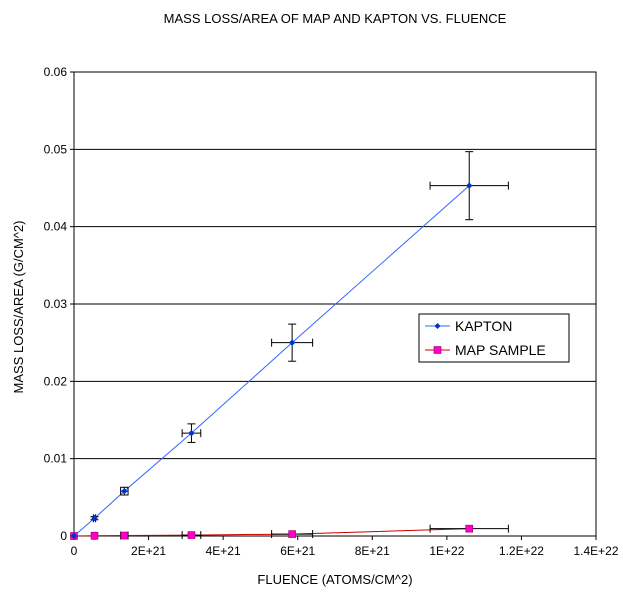 The height and width of the screenshot is (592, 623). Describe the element at coordinates (372, 551) in the screenshot. I see `x-tick-label: 8E+21` at that location.